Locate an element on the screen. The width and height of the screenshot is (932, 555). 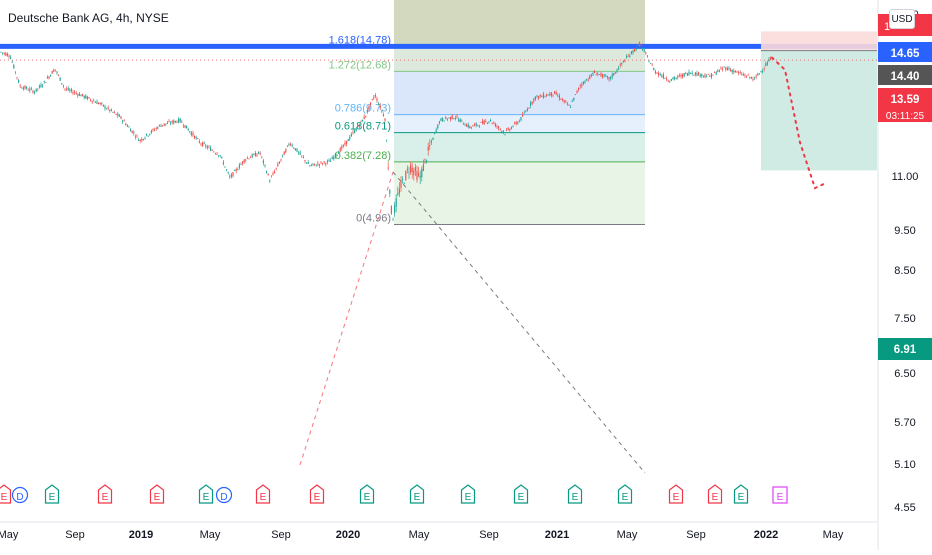
time-tick-label: May is located at coordinates (210, 535).